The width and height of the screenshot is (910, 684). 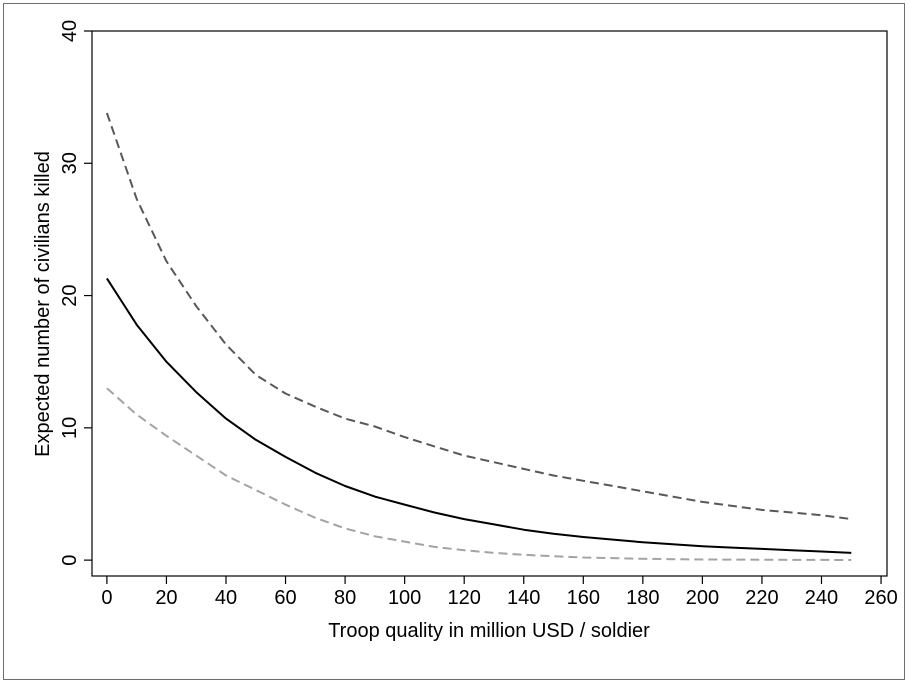 What do you see at coordinates (489, 631) in the screenshot?
I see `x-axis-label: Troop quality in million USD / soldier` at bounding box center [489, 631].